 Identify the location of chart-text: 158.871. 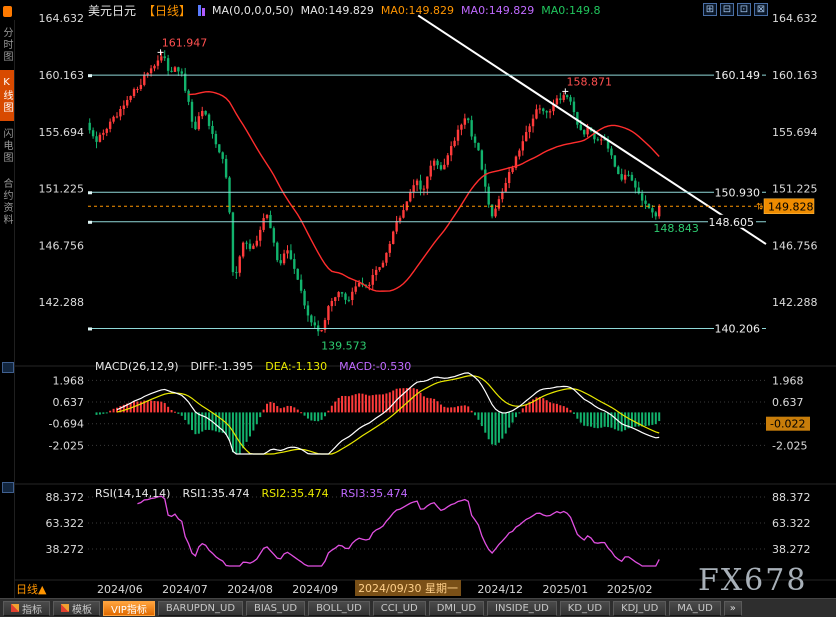
(590, 81).